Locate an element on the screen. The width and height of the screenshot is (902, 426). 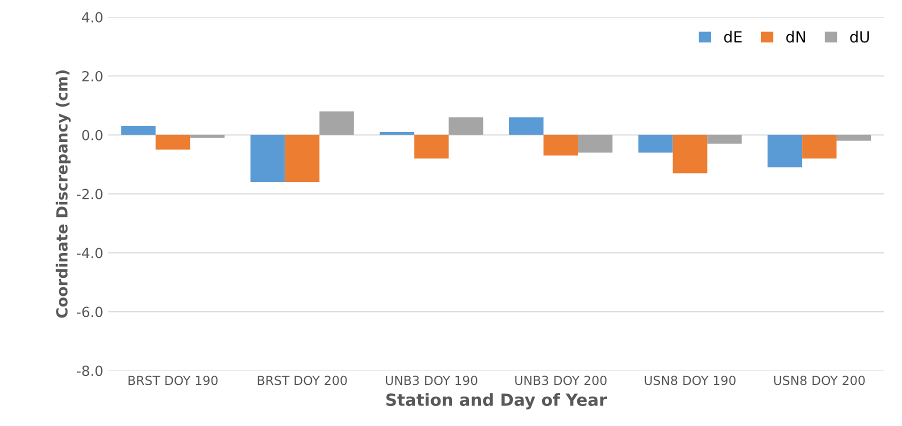
legend-label: dN is located at coordinates (796, 36).